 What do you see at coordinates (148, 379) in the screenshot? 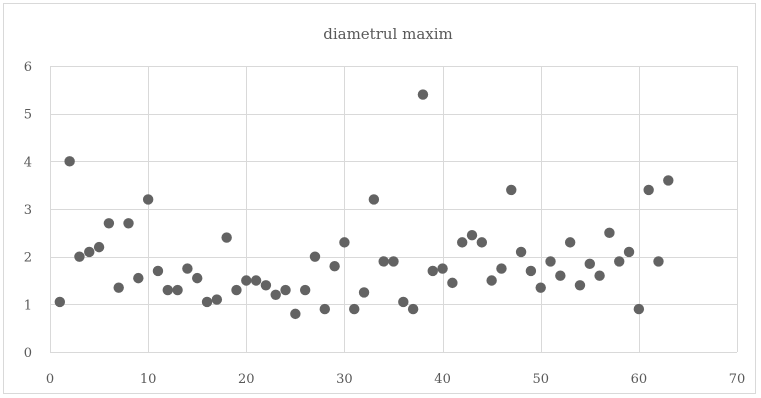
I see `x-tick-label-1: 10` at bounding box center [148, 379].